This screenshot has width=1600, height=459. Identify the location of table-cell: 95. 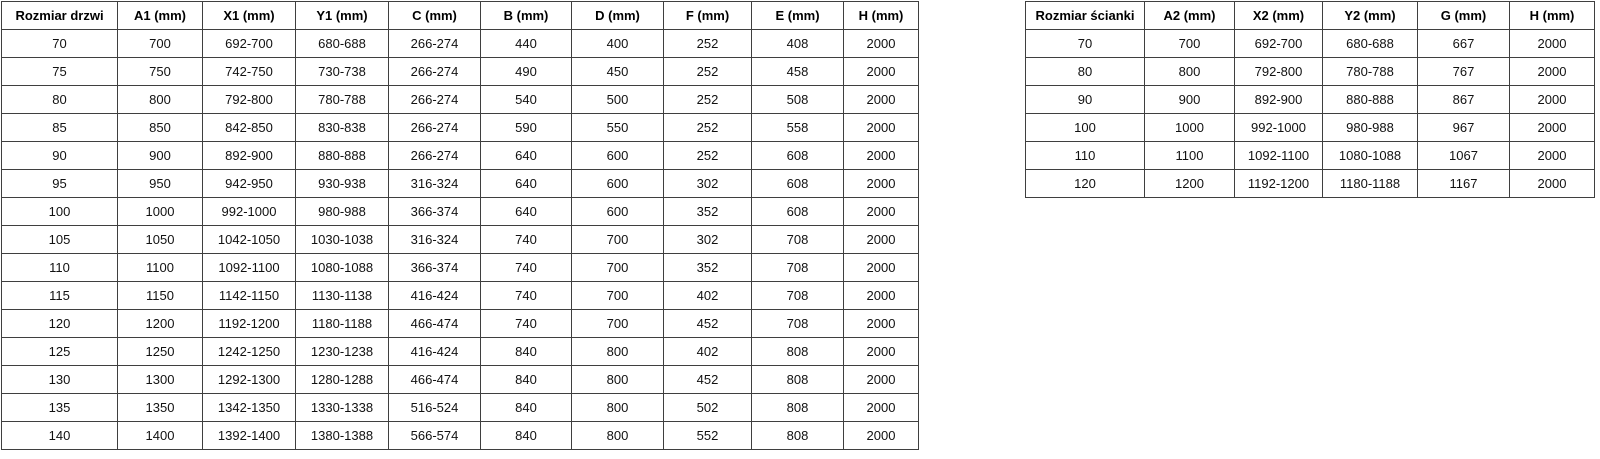
(59, 183).